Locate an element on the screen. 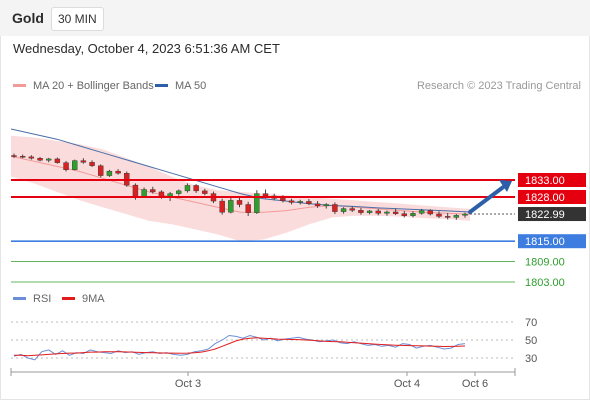 The width and height of the screenshot is (590, 400). time-axis: Oct 3 Oct 4 Oct 6 is located at coordinates (263, 379).